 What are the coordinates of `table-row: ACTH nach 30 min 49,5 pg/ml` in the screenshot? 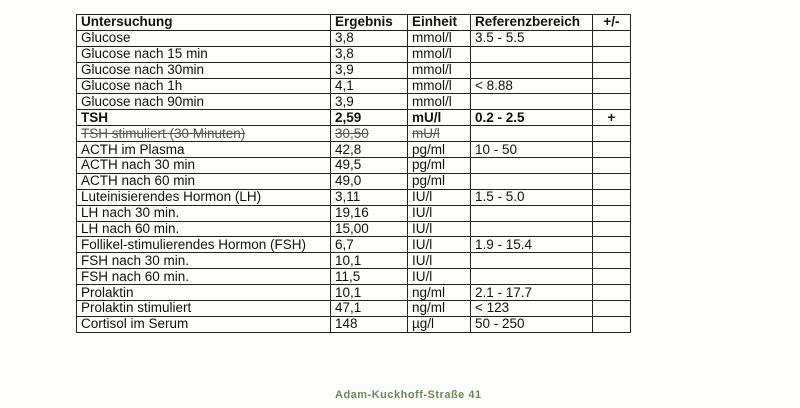 It's located at (353, 165).